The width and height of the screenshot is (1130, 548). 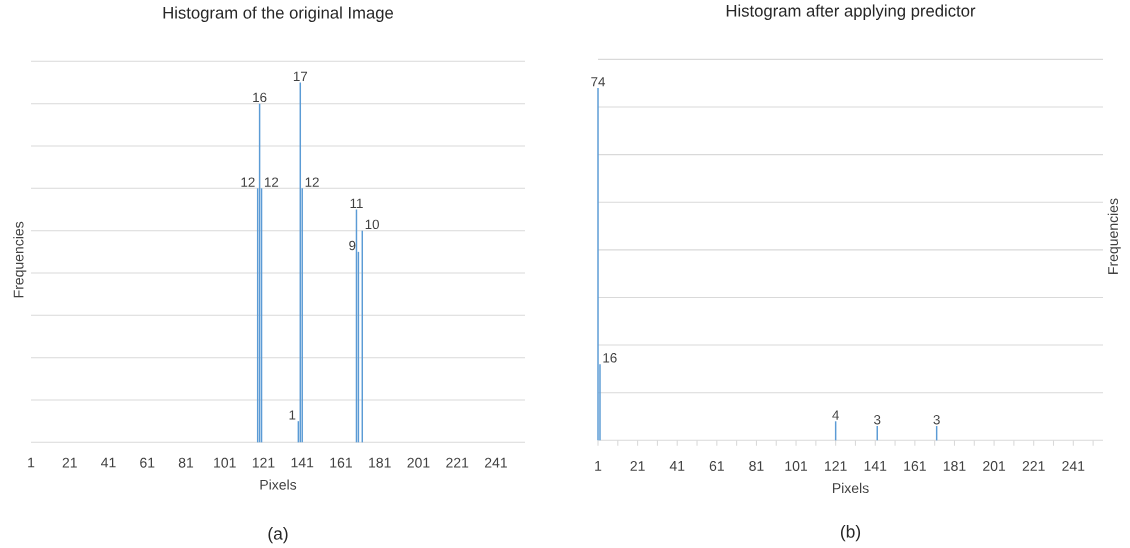 What do you see at coordinates (278, 14) in the screenshot?
I see `chart-title: Histogram of the original Image` at bounding box center [278, 14].